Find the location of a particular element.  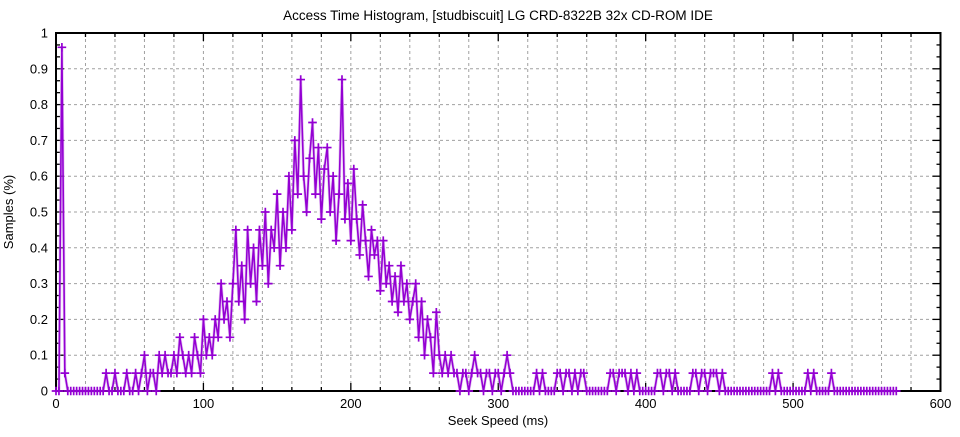

x-tick-label: 0 is located at coordinates (55, 403).